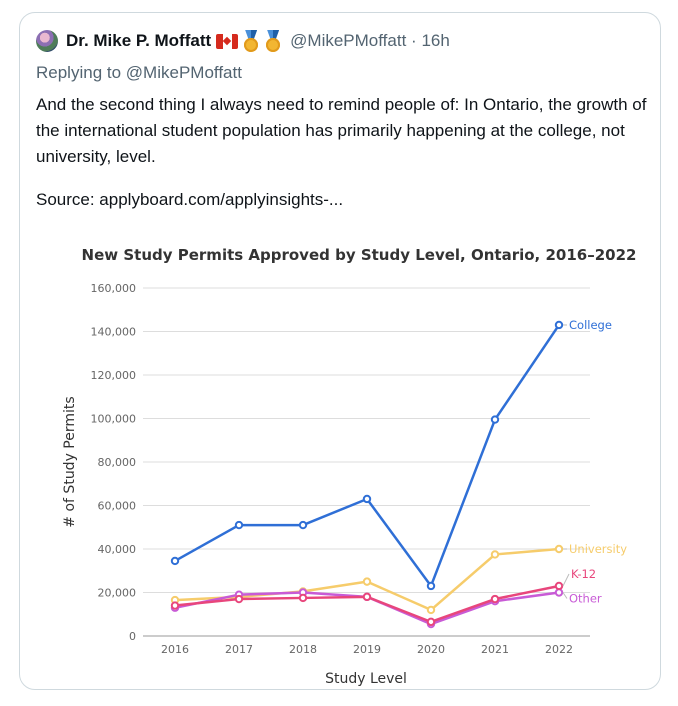 The width and height of the screenshot is (678, 706). What do you see at coordinates (117, 506) in the screenshot?
I see `y-tick-label: 60,000` at bounding box center [117, 506].